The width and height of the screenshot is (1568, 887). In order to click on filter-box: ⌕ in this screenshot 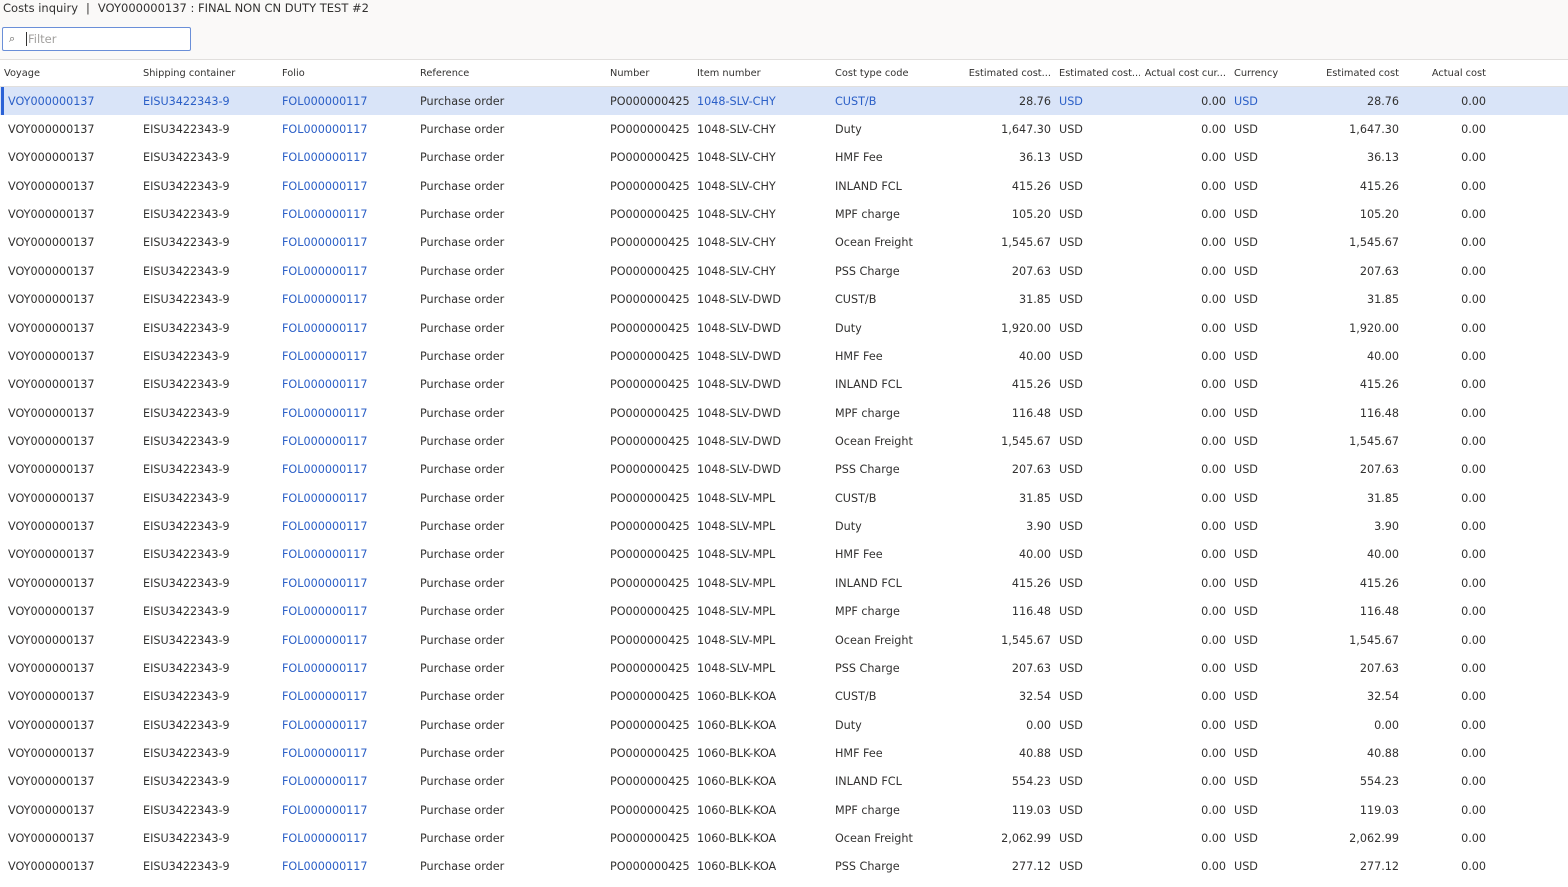, I will do `click(96, 39)`.